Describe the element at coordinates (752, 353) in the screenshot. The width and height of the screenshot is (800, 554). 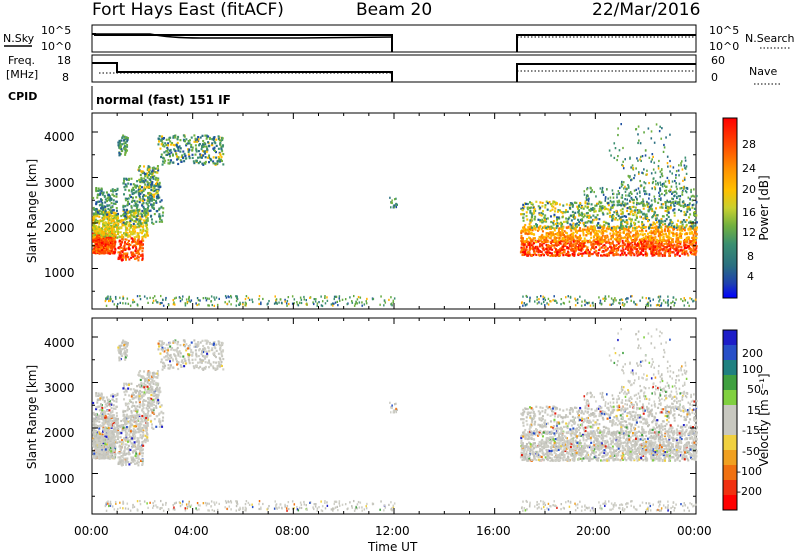
I see `vel-cb-200: 200` at that location.